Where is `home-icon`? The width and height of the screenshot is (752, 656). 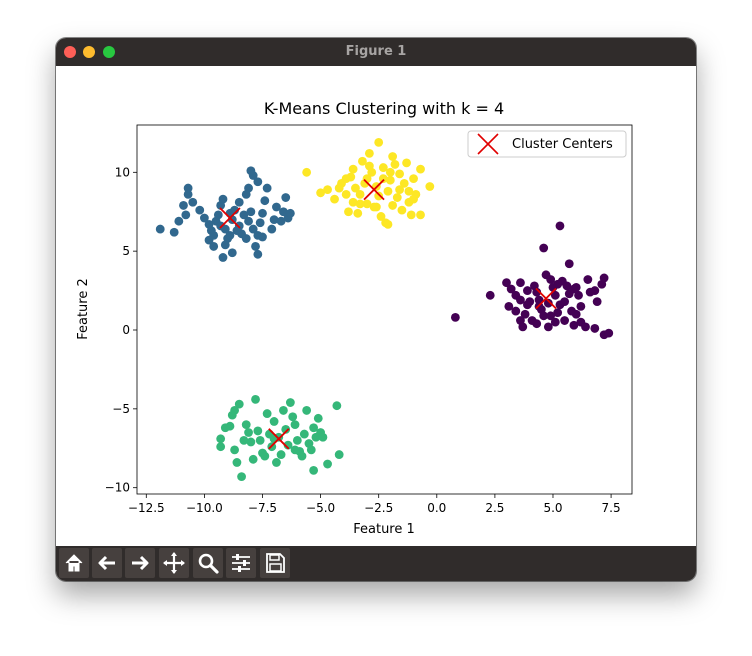 home-icon is located at coordinates (74, 563).